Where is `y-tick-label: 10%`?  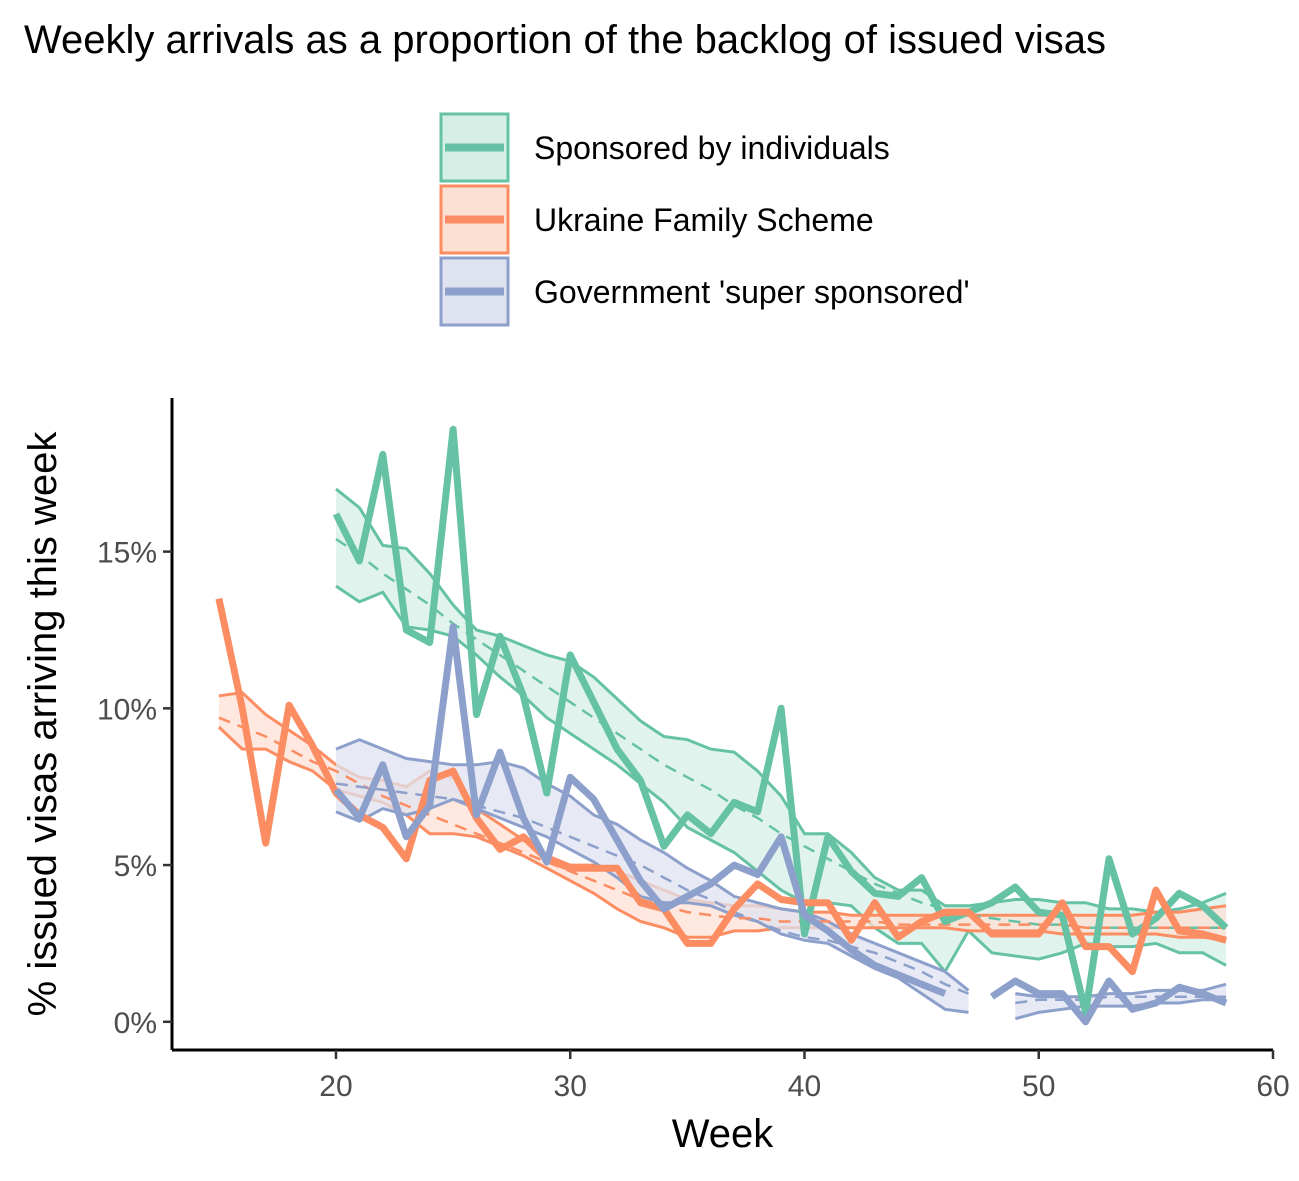 y-tick-label: 10% is located at coordinates (127, 709).